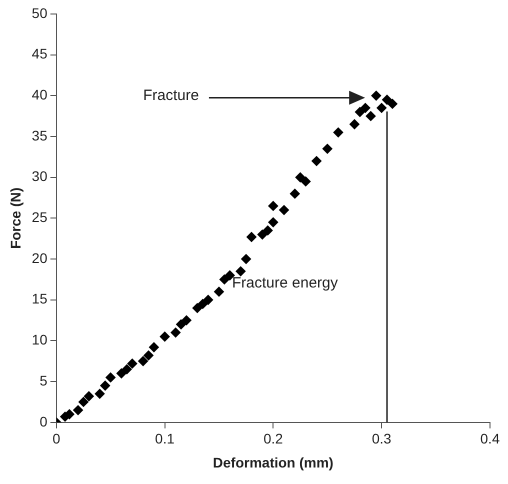 Image resolution: width=508 pixels, height=484 pixels. What do you see at coordinates (171, 95) in the screenshot?
I see `annotation: Fracture` at bounding box center [171, 95].